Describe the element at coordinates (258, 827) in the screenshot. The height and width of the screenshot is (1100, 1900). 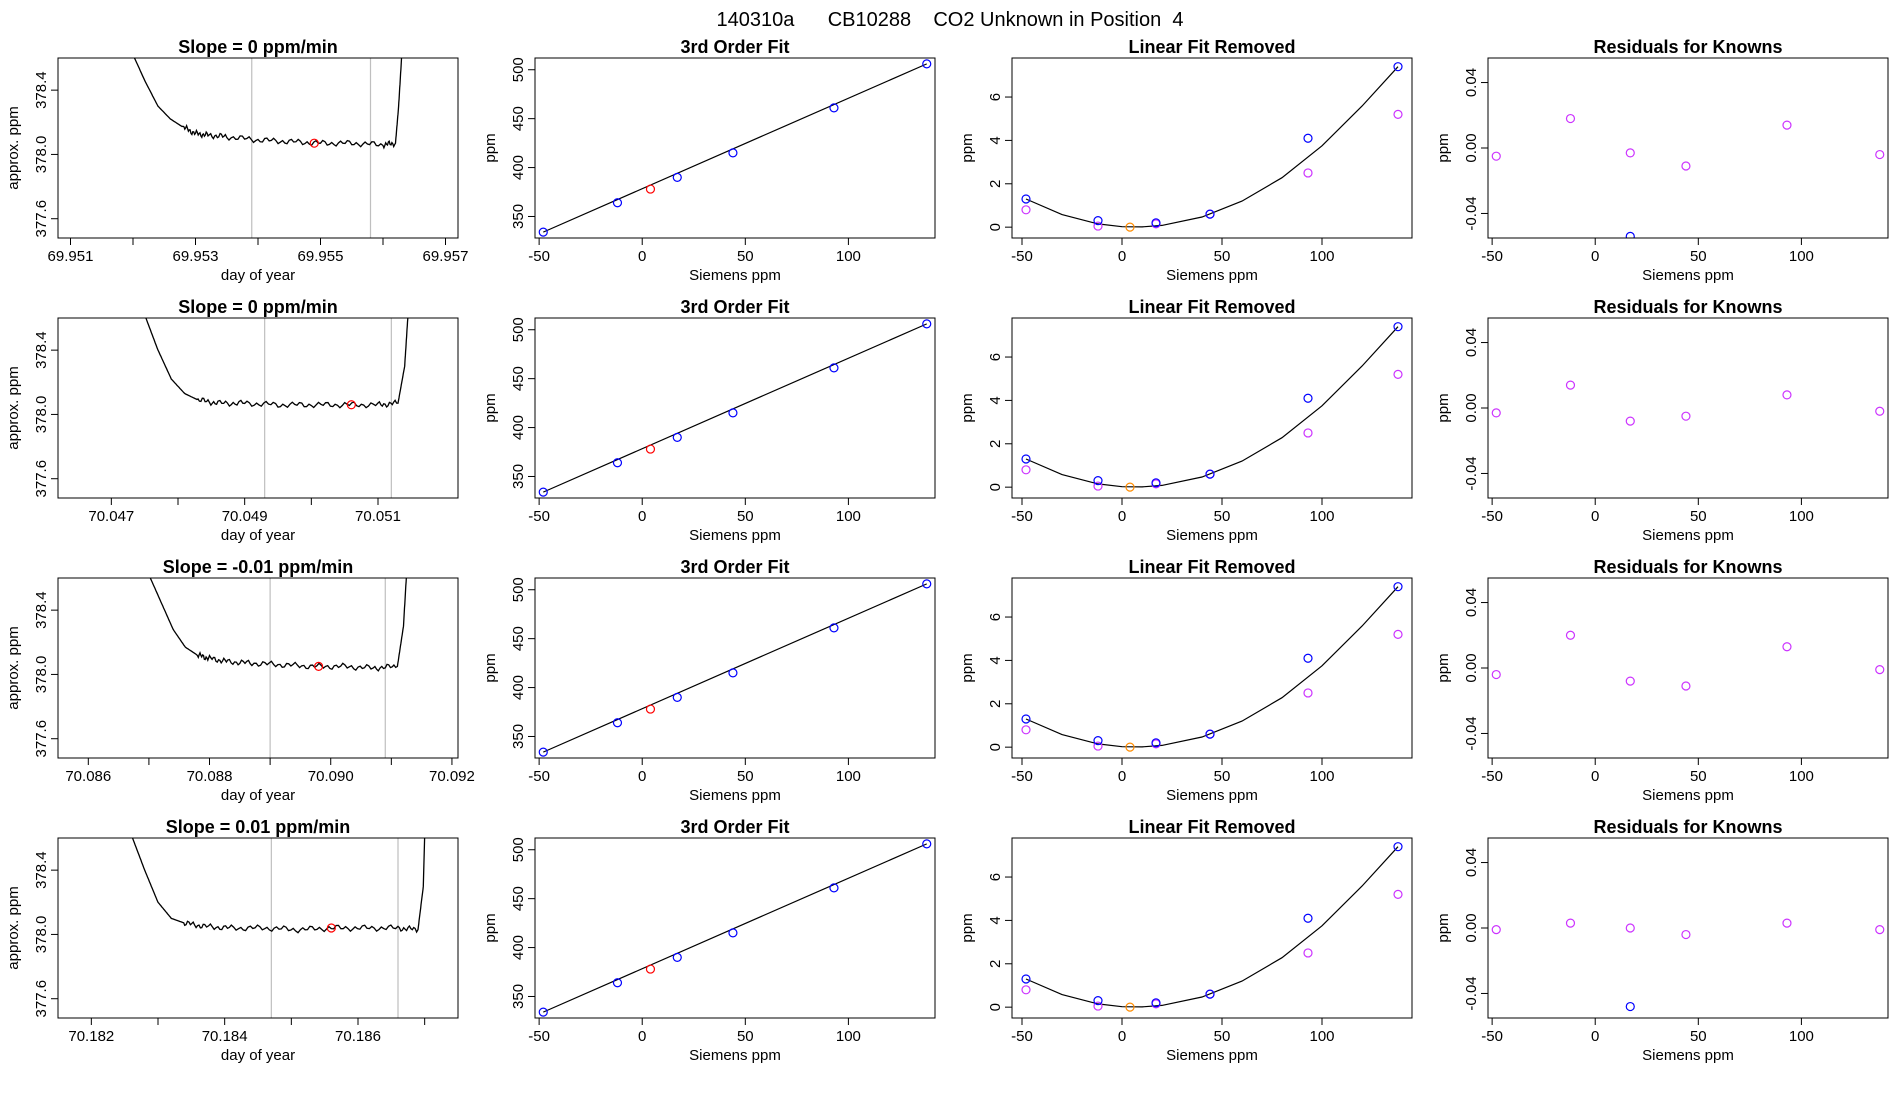
I see `panel-title: Slope = 0.01 ppm/min` at that location.